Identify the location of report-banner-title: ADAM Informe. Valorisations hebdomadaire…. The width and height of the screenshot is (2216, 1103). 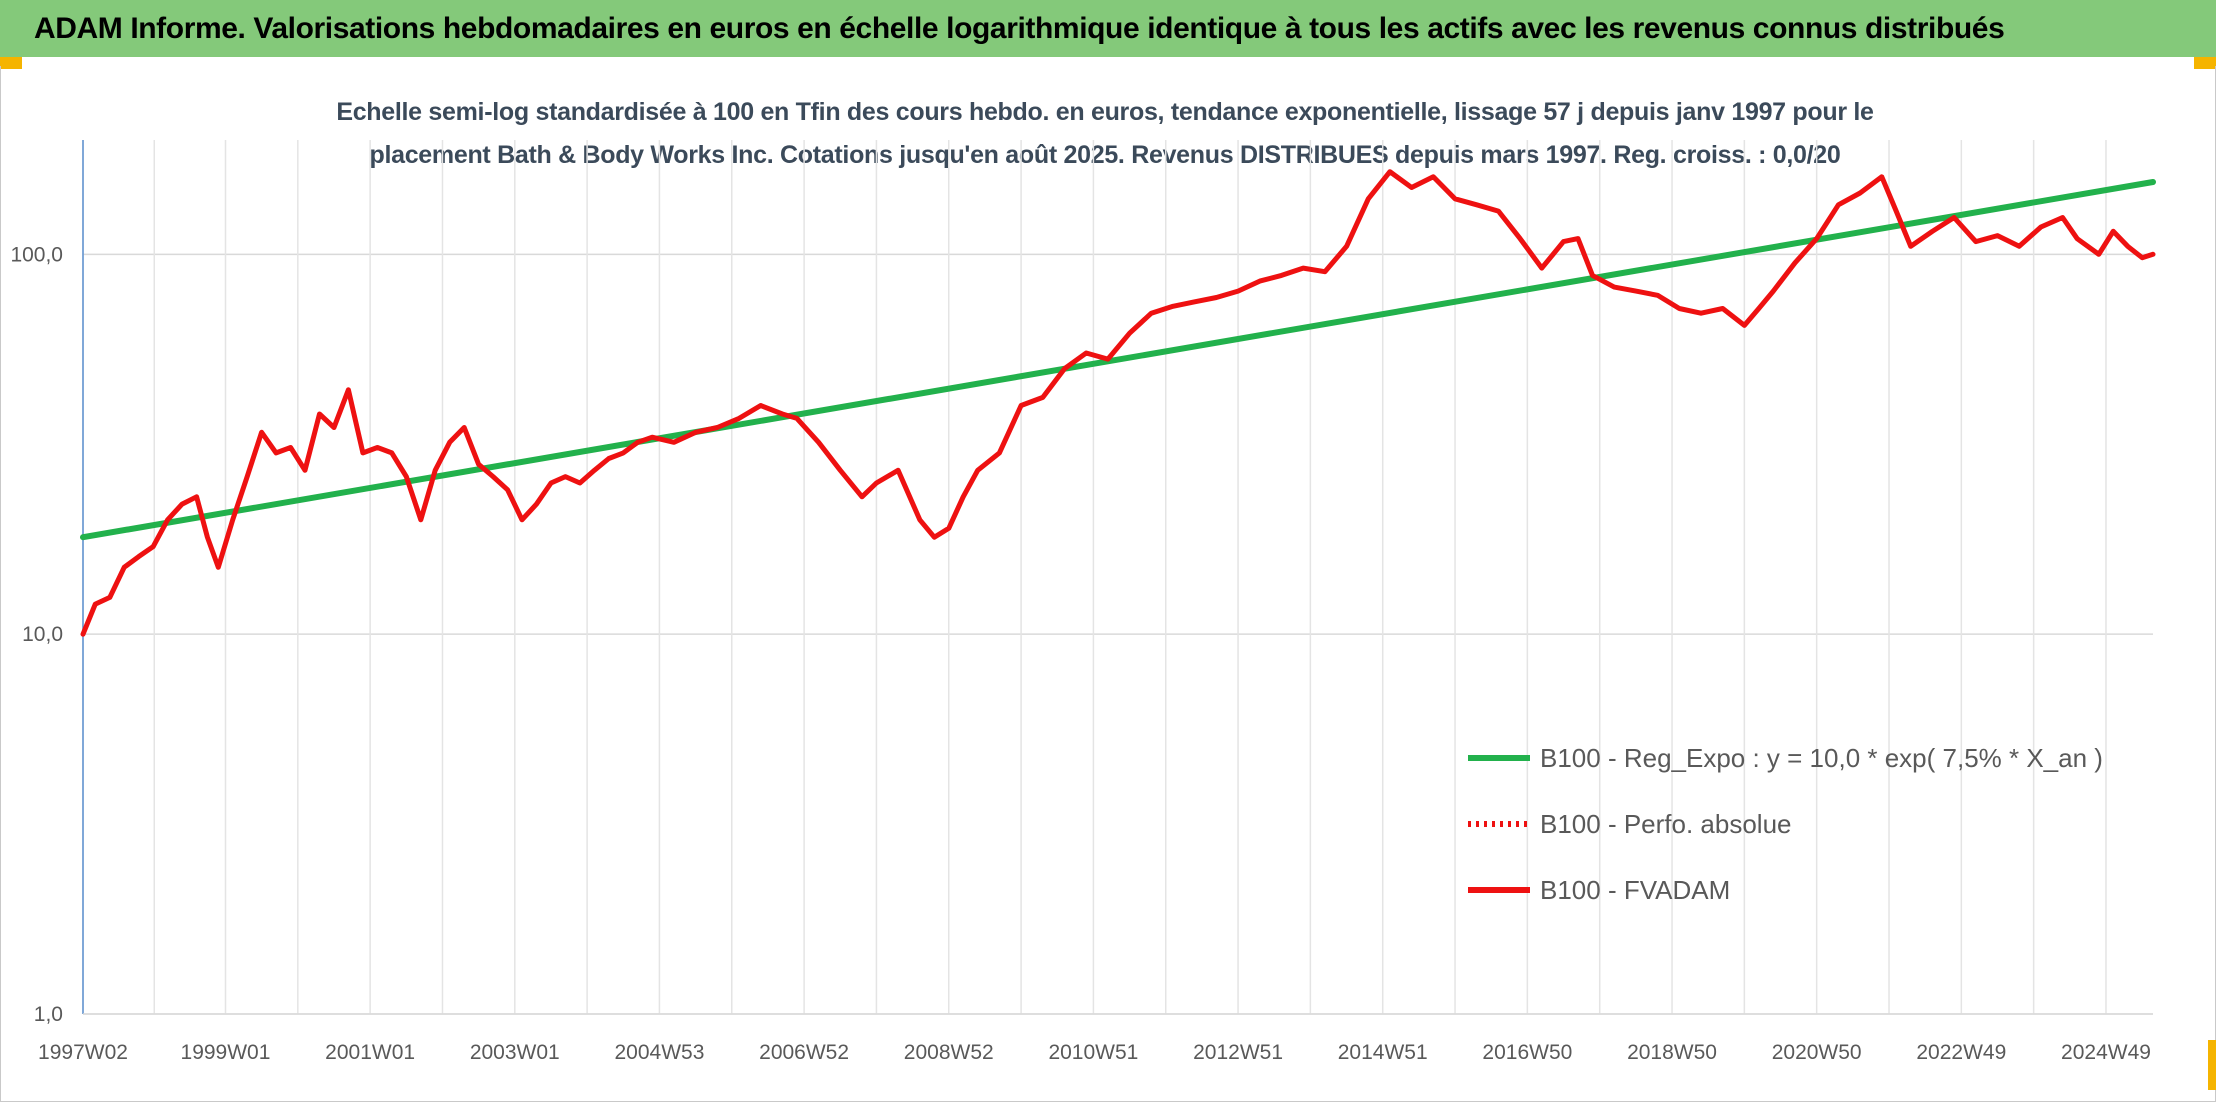
(1108, 28).